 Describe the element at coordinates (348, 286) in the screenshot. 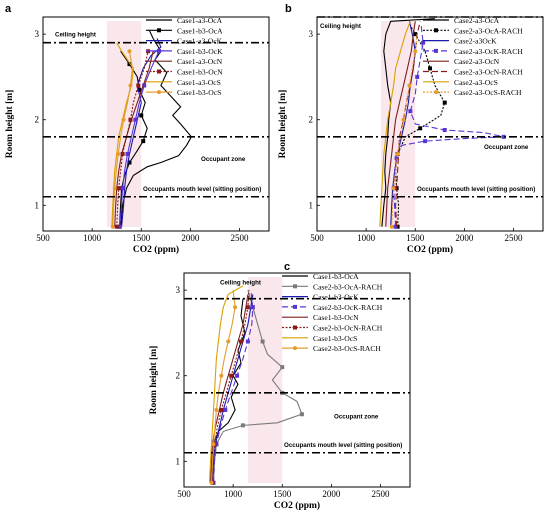

I see `legend-entry: Case2-b3-OcA-RACH` at that location.